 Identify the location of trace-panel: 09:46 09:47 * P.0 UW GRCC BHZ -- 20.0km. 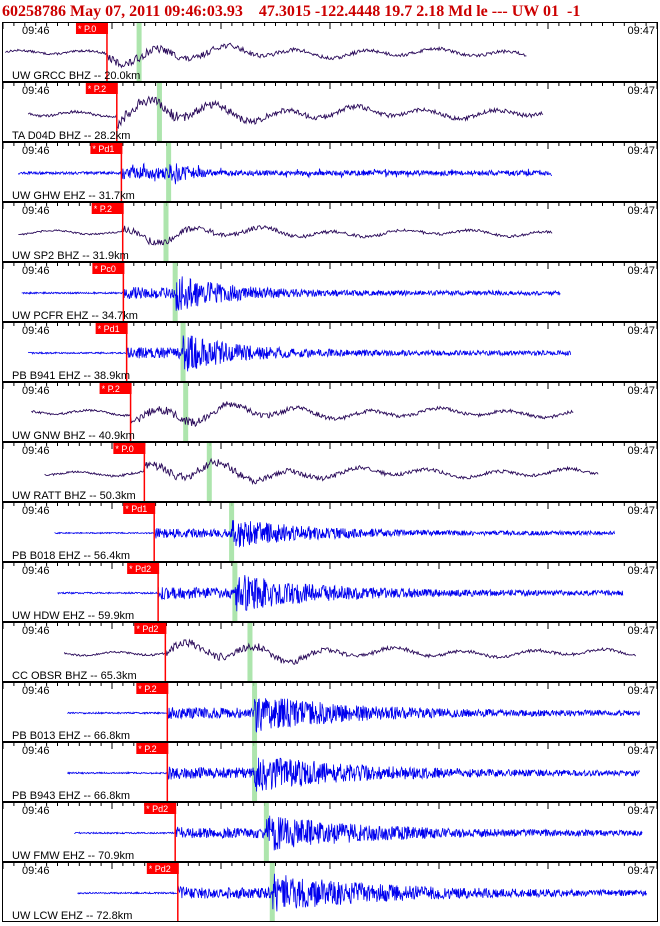
(330, 52).